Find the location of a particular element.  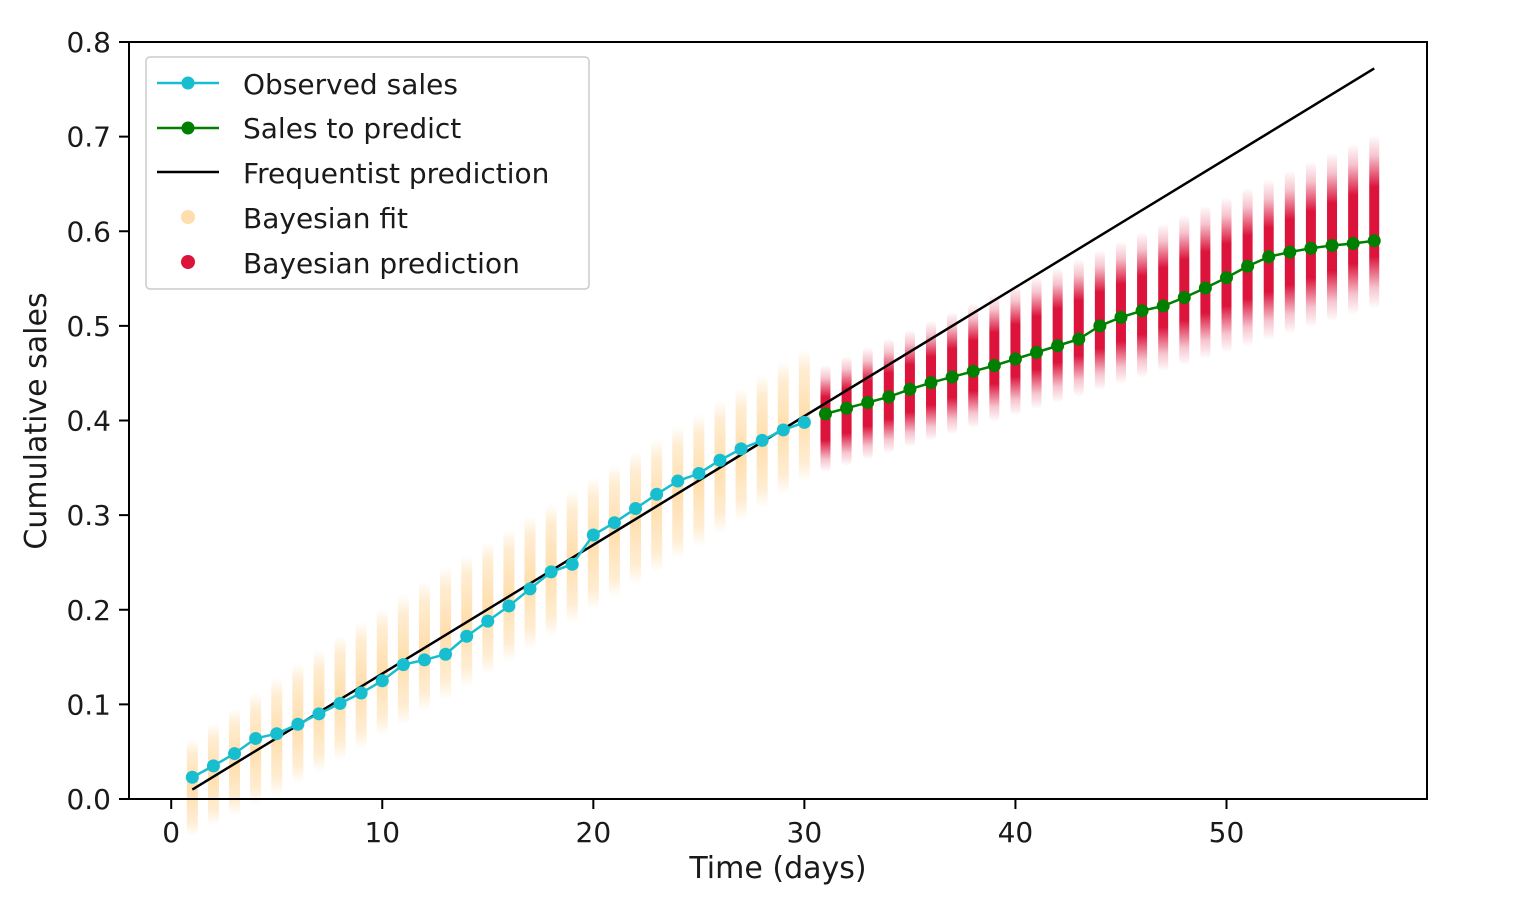

y-tick-label: 0.5 is located at coordinates (88, 326).